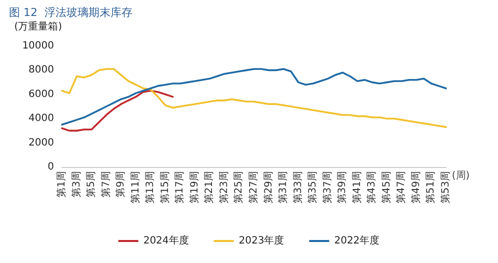 This screenshot has height=263, width=498. What do you see at coordinates (38, 46) in the screenshot?
I see `y-tick-label: 10000` at bounding box center [38, 46].